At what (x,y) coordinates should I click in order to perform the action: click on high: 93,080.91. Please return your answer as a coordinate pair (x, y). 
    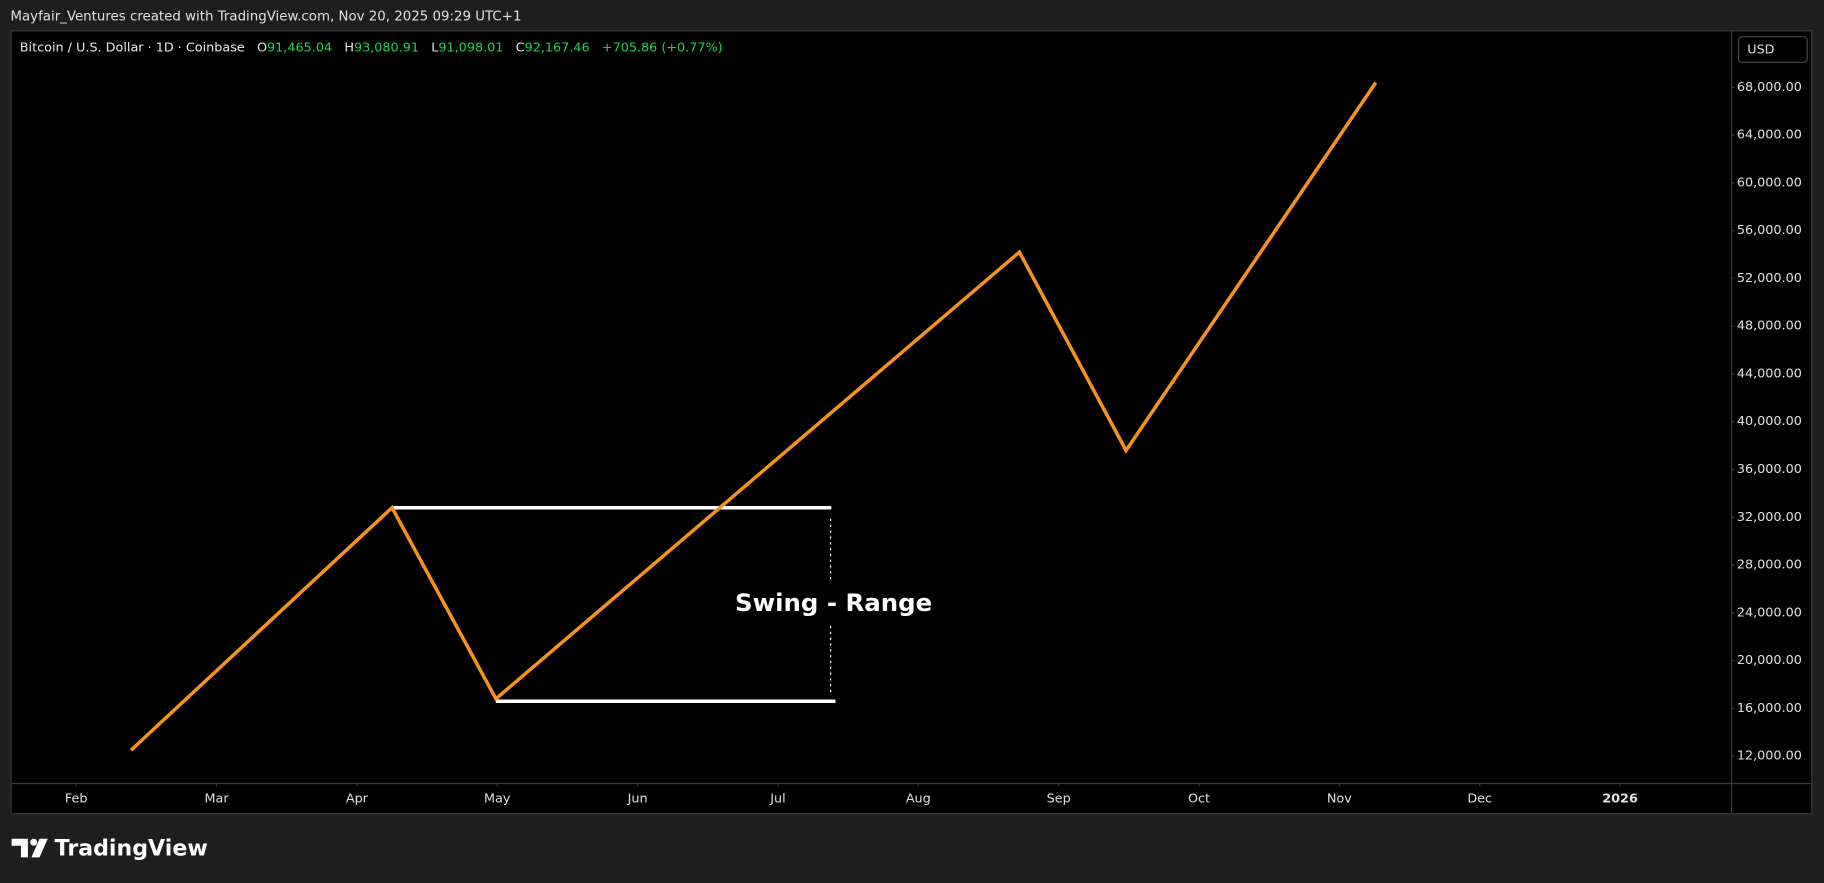
    Looking at the image, I should click on (386, 47).